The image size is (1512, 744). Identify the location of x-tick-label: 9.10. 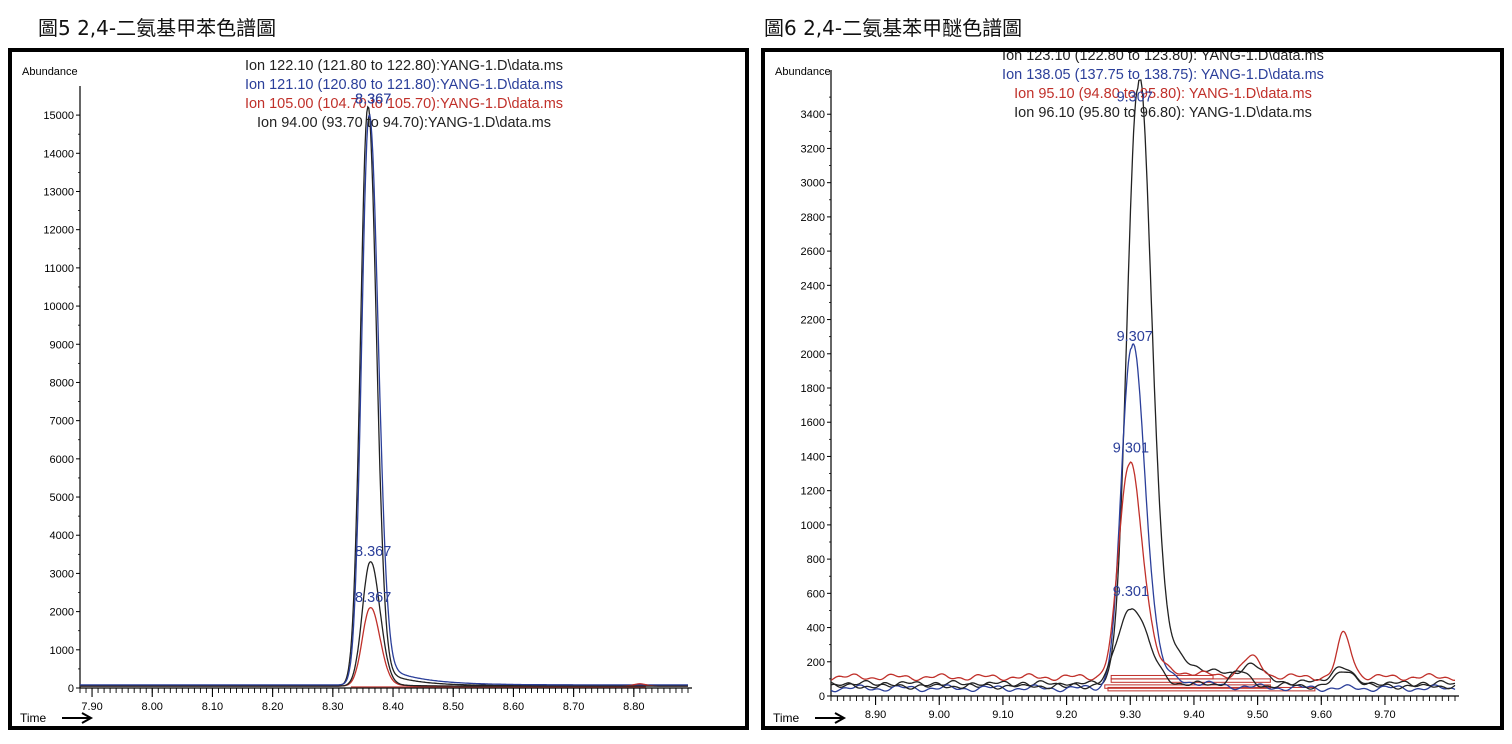
(1002, 715).